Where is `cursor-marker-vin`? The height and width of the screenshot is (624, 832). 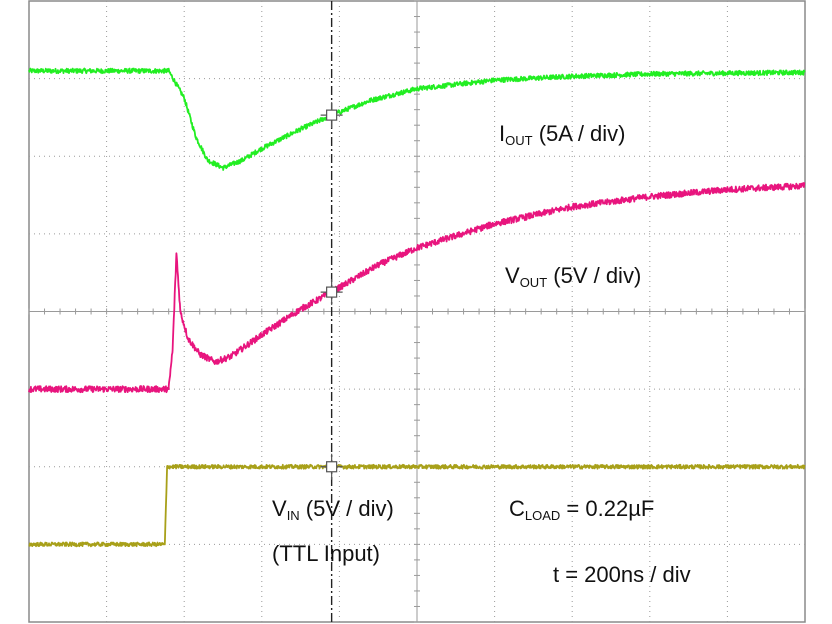
cursor-marker-vin is located at coordinates (331, 466).